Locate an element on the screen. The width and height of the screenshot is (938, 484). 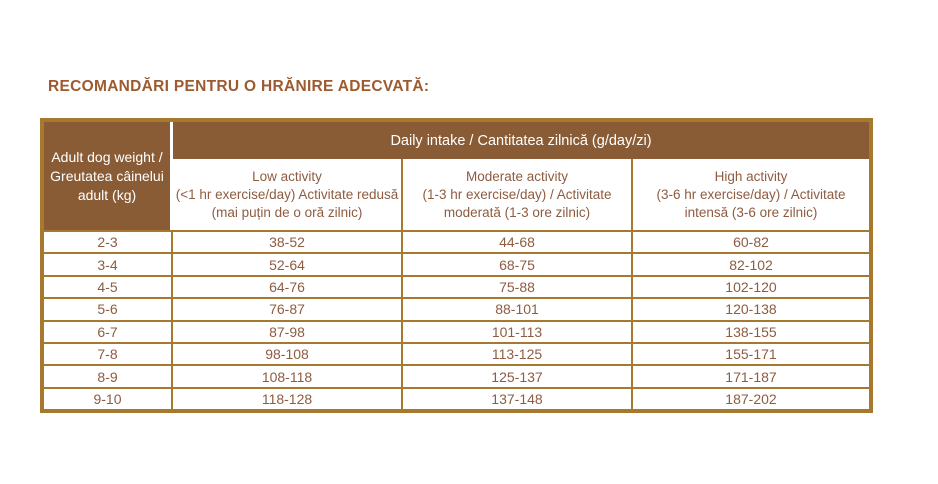
header-line: Low activity is located at coordinates (287, 176).